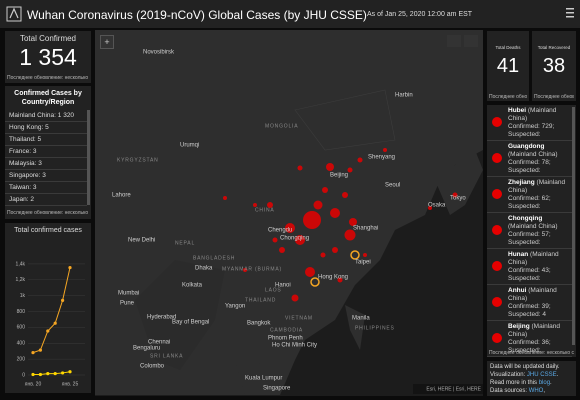 This screenshot has height=400, width=580. What do you see at coordinates (519, 326) in the screenshot?
I see `province-name: Beijing` at bounding box center [519, 326].